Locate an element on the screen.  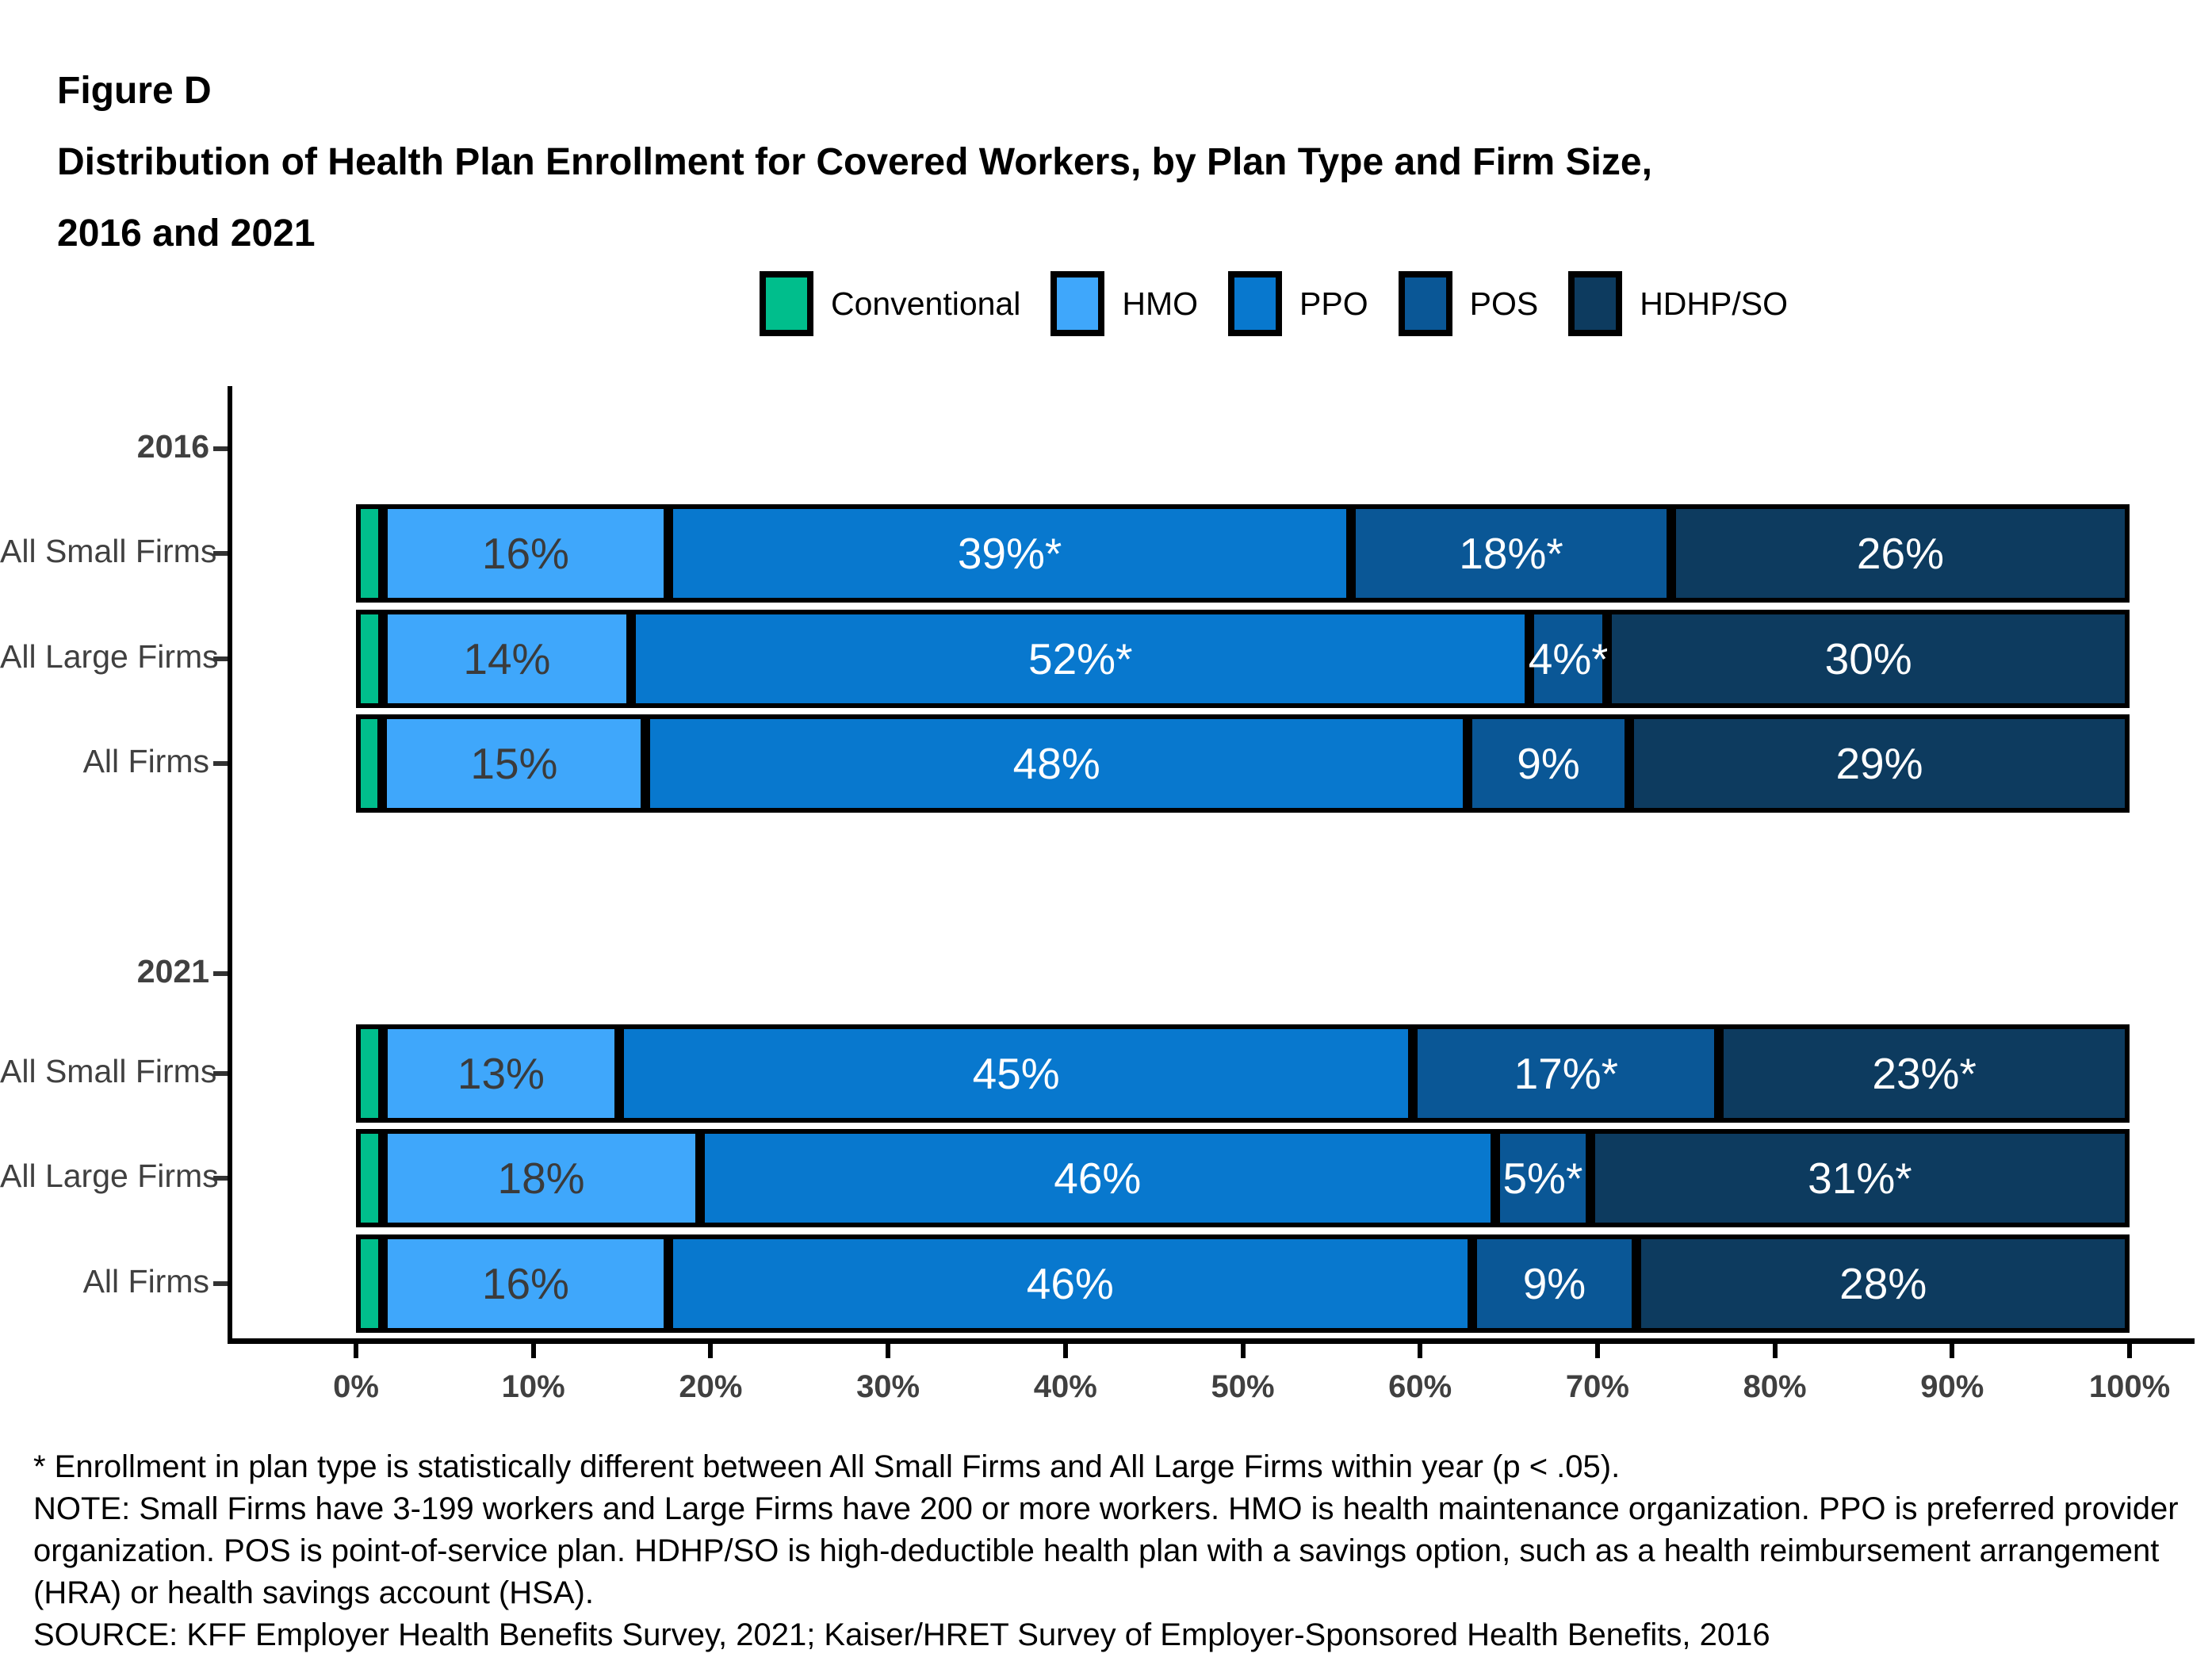
bar-value-label: 30% is located at coordinates (1868, 658).